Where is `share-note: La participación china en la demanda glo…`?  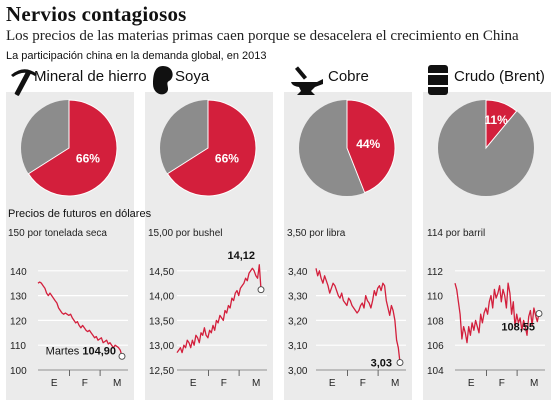 share-note: La participación china en la demanda glo… is located at coordinates (136, 56).